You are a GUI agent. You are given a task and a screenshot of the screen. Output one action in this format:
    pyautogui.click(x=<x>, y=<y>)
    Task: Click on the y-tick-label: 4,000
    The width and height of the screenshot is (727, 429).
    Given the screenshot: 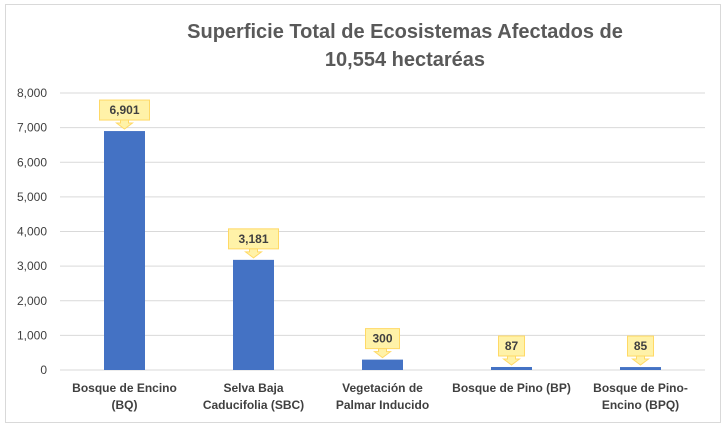 What is the action you would take?
    pyautogui.click(x=32, y=232)
    